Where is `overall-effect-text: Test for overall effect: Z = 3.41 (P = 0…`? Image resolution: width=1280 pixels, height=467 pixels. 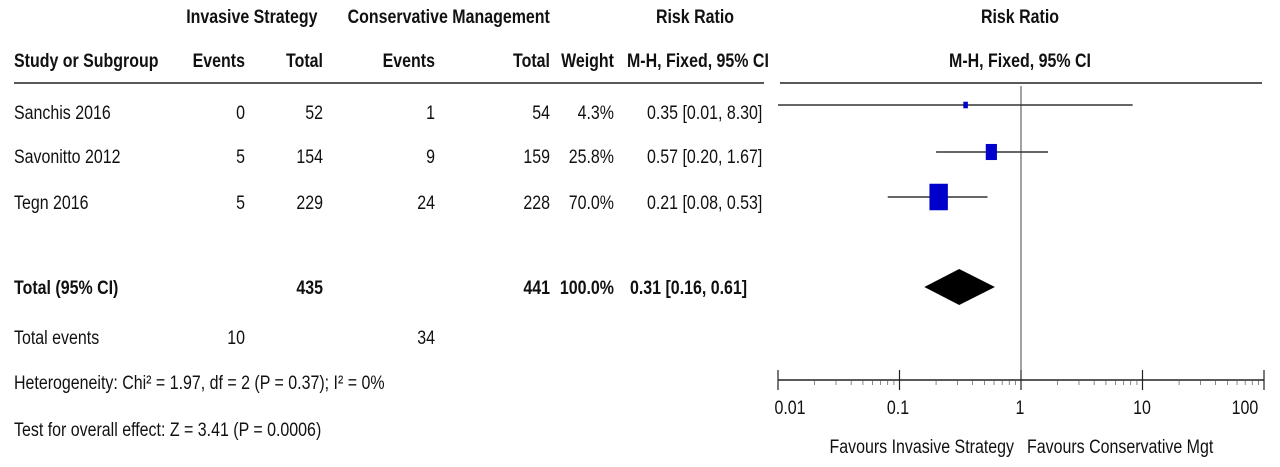 overall-effect-text: Test for overall effect: Z = 3.41 (P = 0… is located at coordinates (168, 430).